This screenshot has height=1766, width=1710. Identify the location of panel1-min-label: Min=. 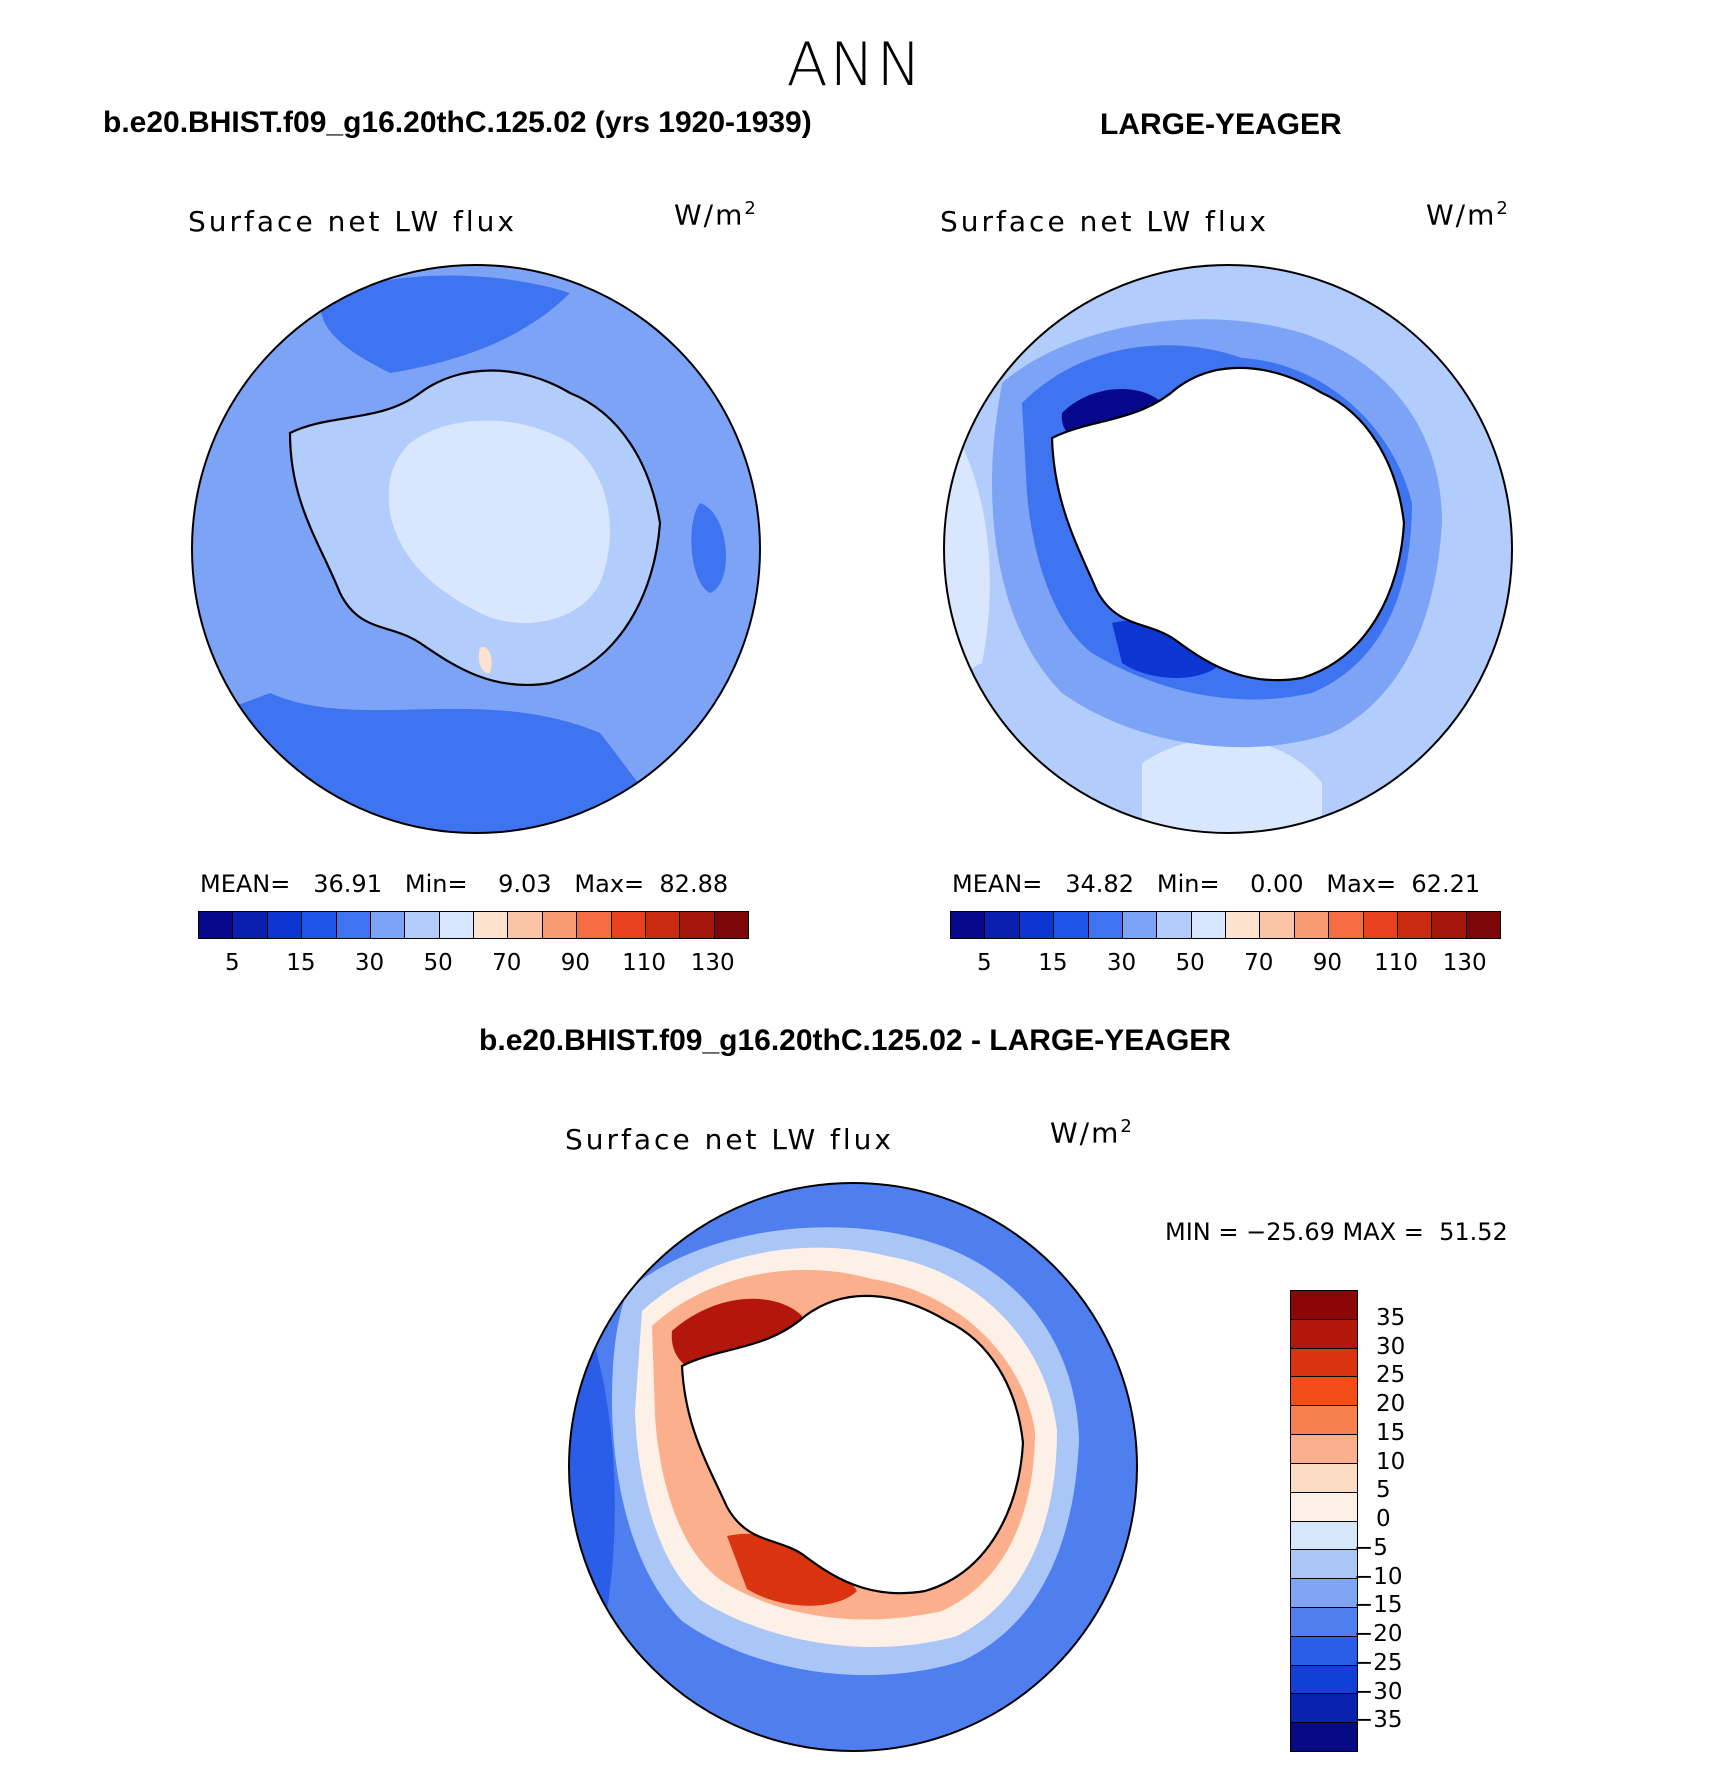
(436, 884).